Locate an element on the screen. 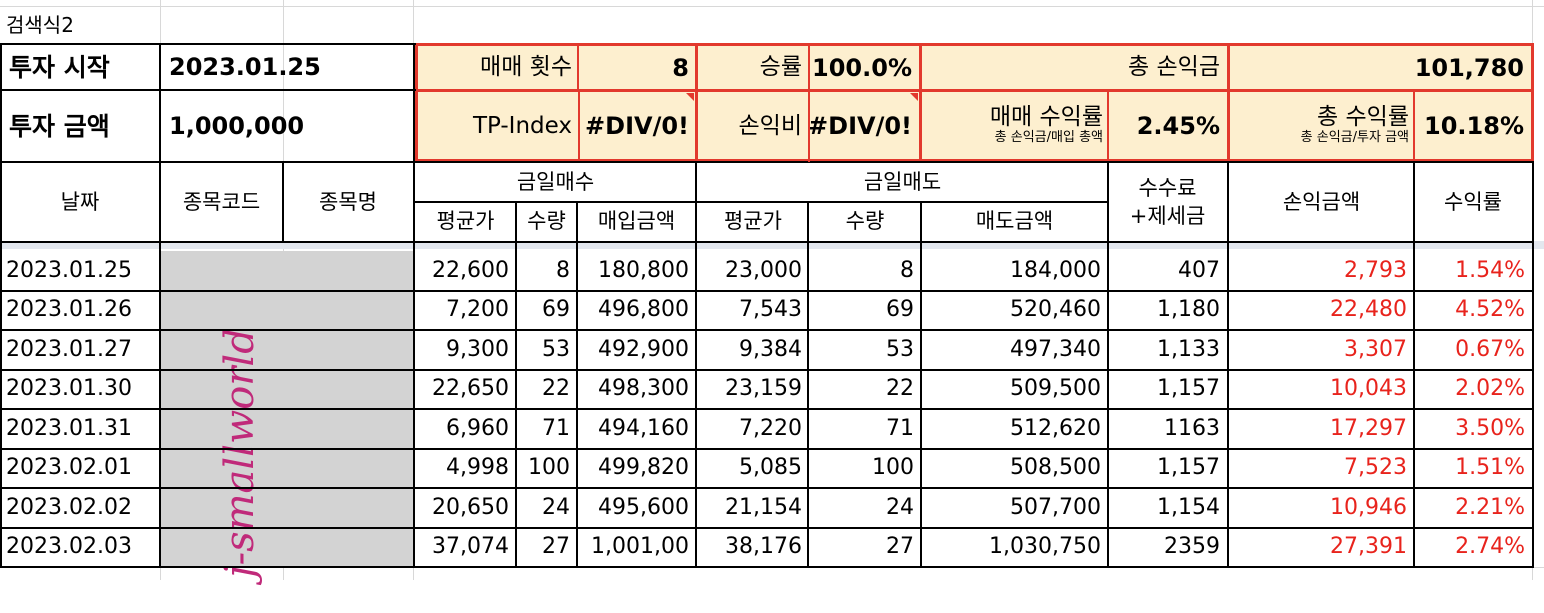 This screenshot has width=1544, height=613. header-name: 종목명 is located at coordinates (348, 201).